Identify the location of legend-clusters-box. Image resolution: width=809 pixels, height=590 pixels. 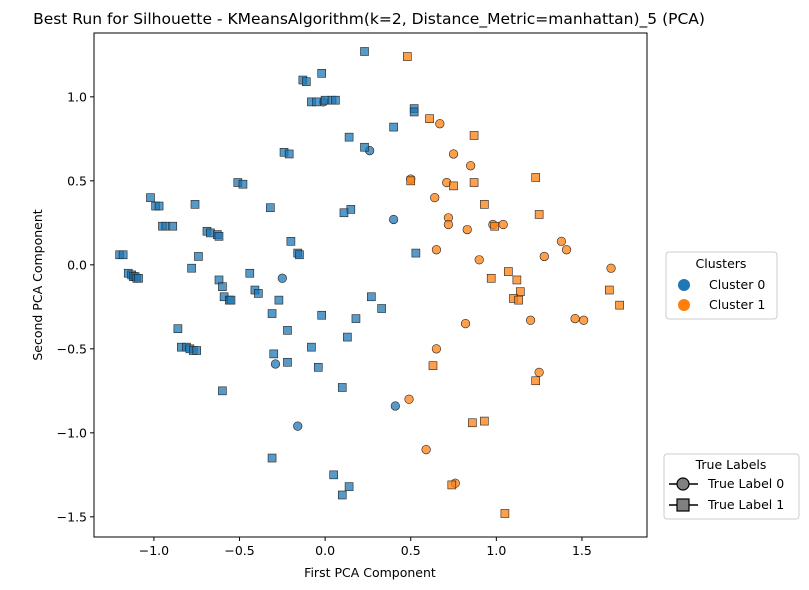
(721, 285).